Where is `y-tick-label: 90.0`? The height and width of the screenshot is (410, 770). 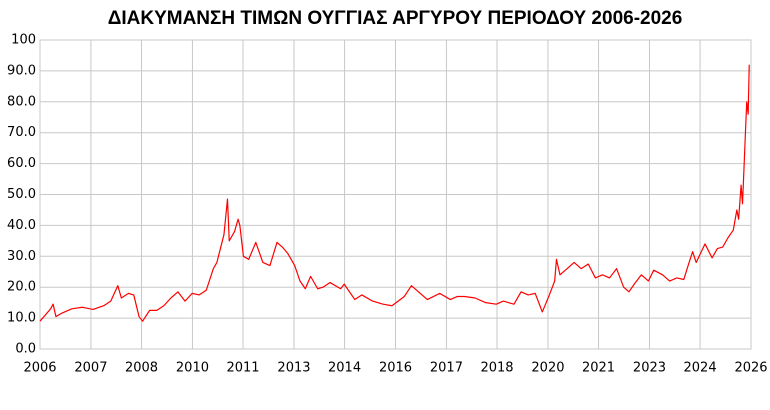
y-tick-label: 90.0 is located at coordinates (21, 70).